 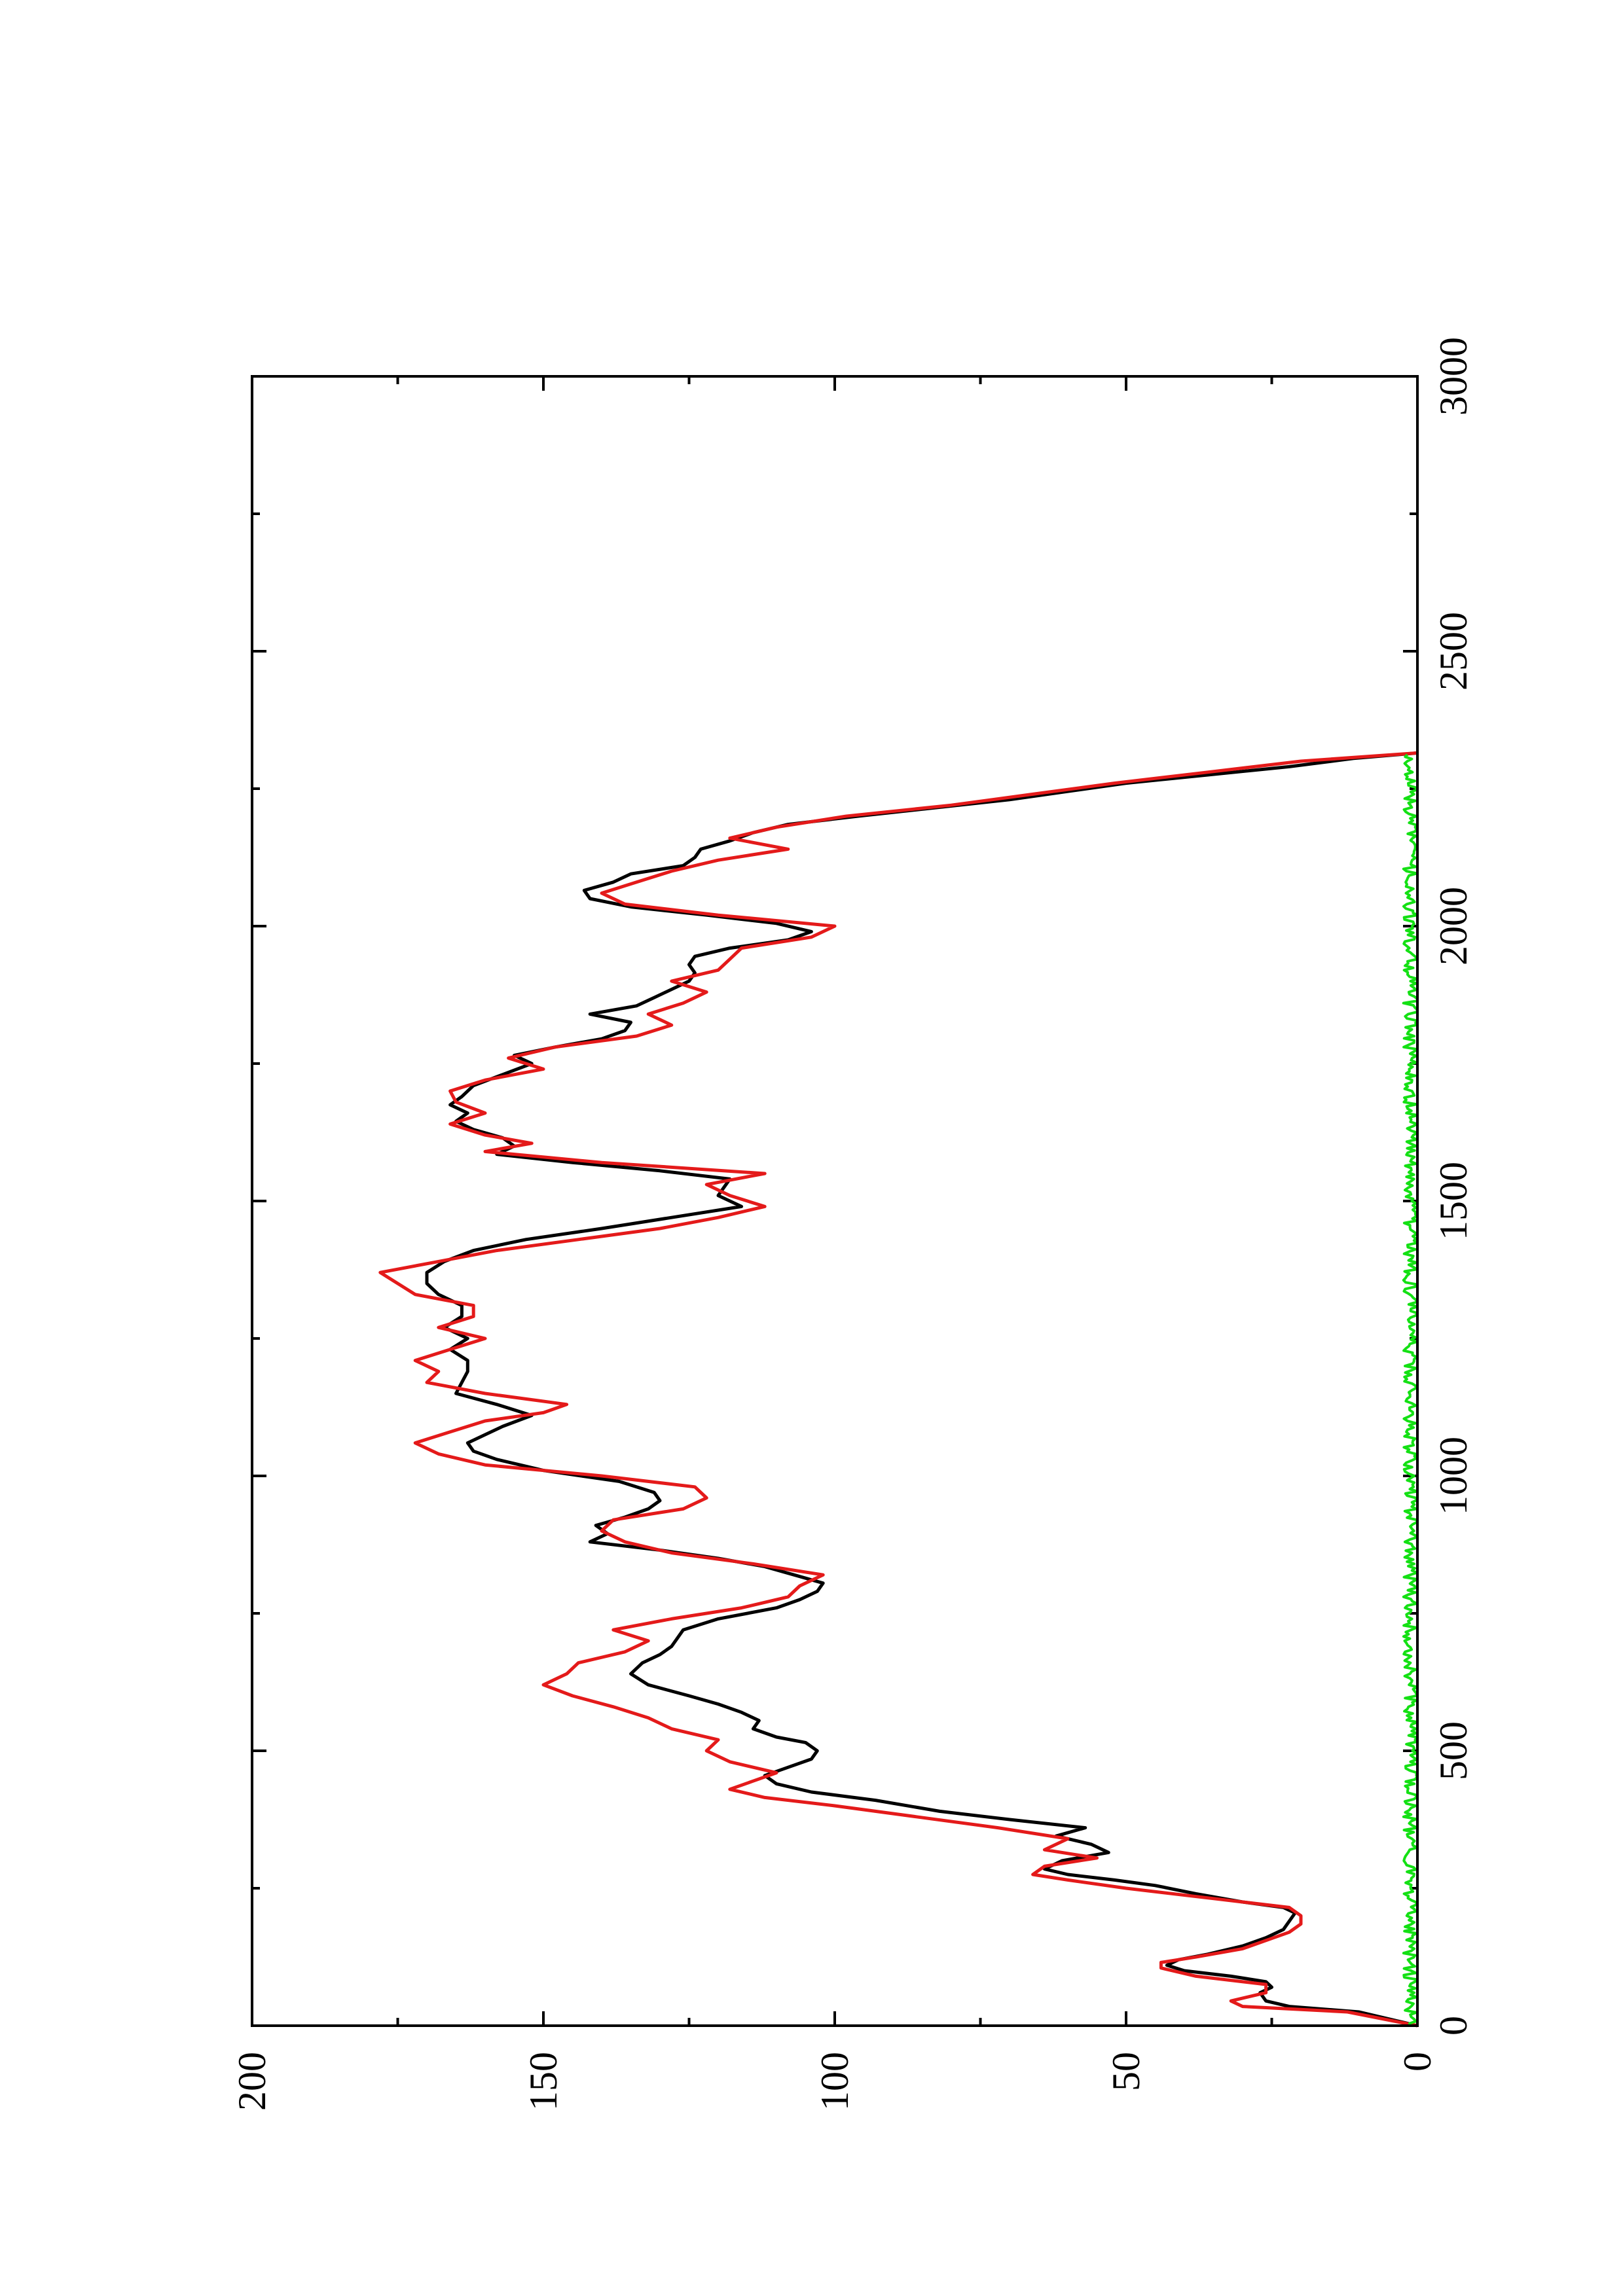 I want to click on y-tick-label: 0, so click(x=1417, y=2062).